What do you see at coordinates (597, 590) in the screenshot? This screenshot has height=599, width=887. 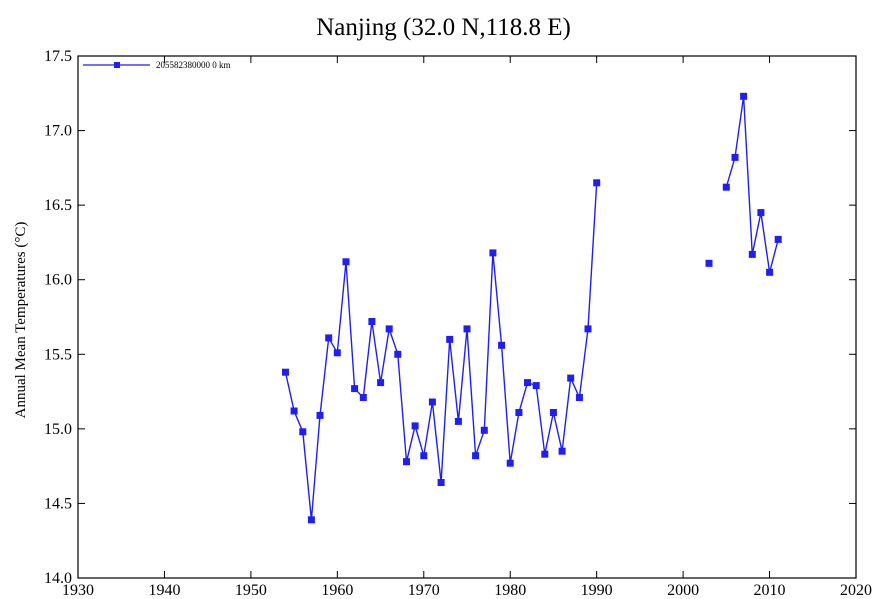 I see `x-tick-label: 1990` at bounding box center [597, 590].